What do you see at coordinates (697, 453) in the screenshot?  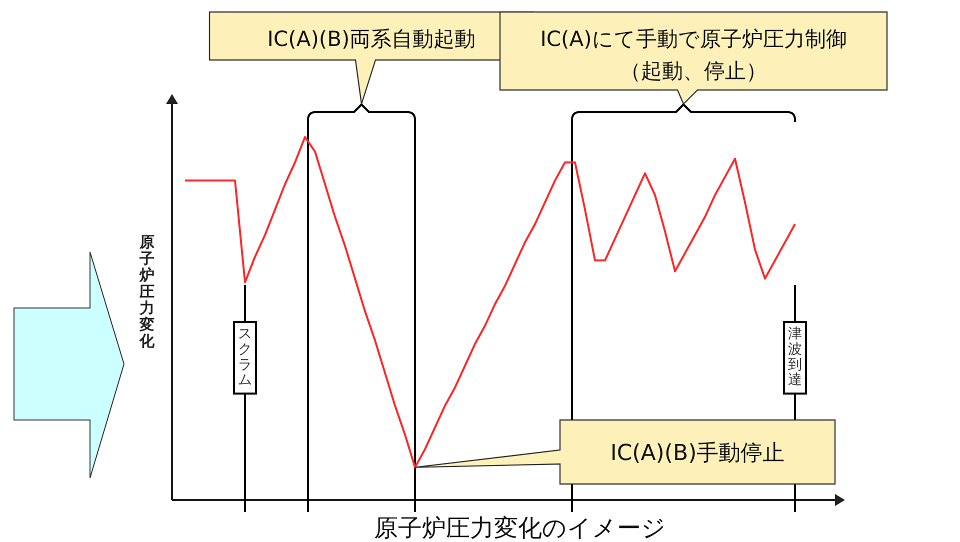 I see `annotation: IC(A)(B)手動停止` at bounding box center [697, 453].